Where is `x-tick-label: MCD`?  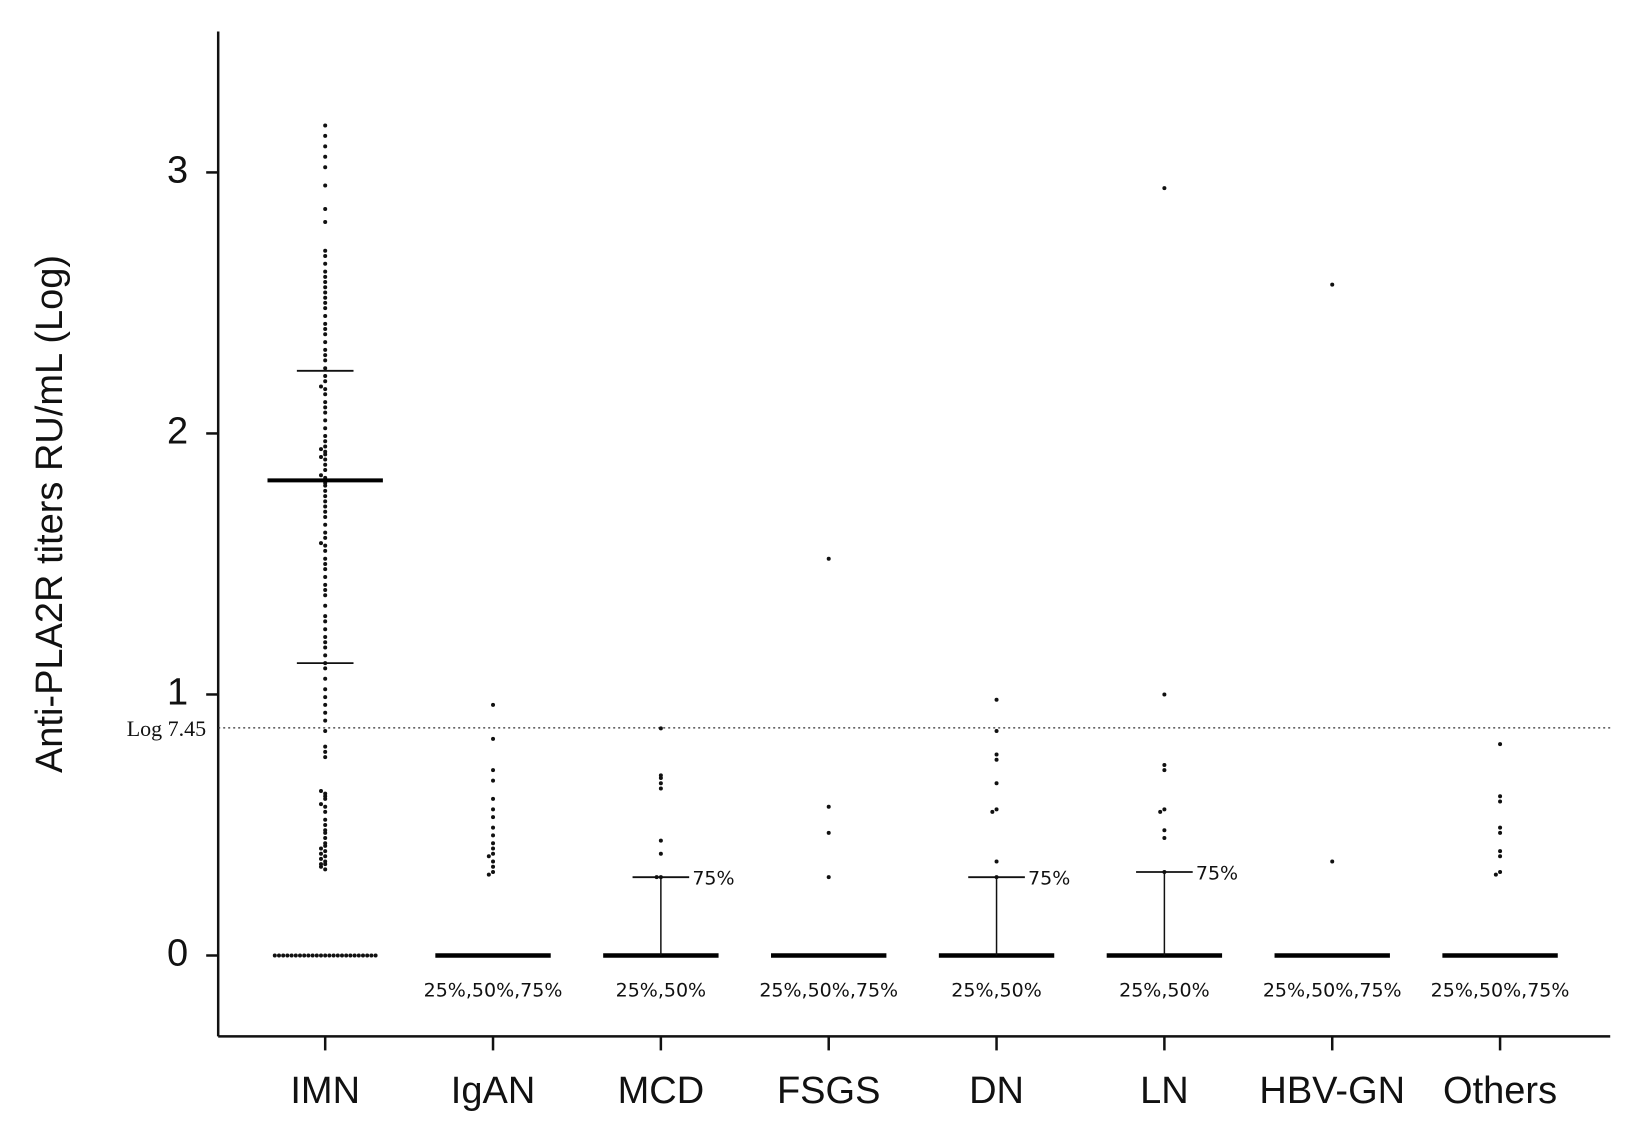
x-tick-label: MCD is located at coordinates (661, 1091).